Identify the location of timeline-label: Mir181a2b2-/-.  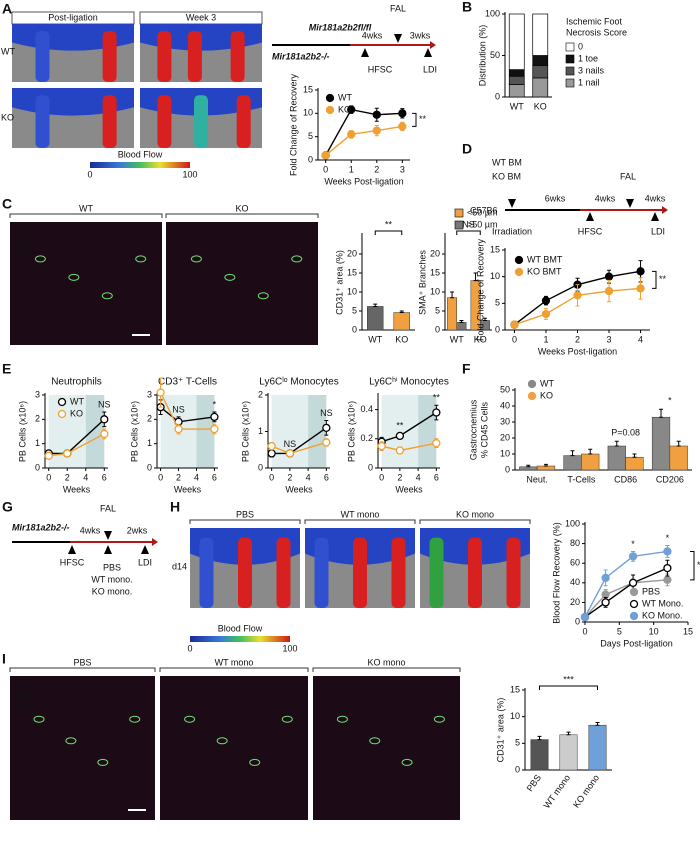
(301, 56).